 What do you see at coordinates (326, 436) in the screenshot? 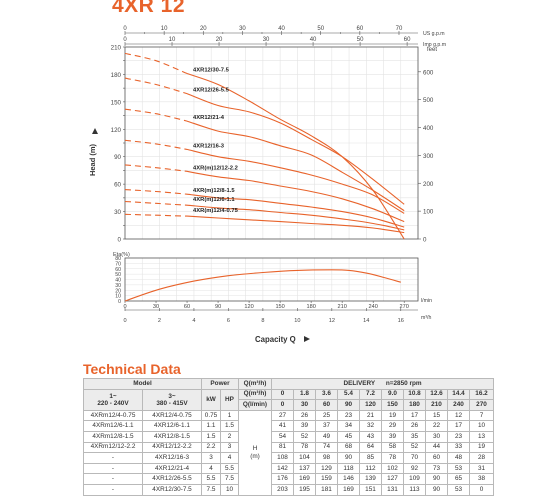
I see `head-value-cell: 49` at bounding box center [326, 436].